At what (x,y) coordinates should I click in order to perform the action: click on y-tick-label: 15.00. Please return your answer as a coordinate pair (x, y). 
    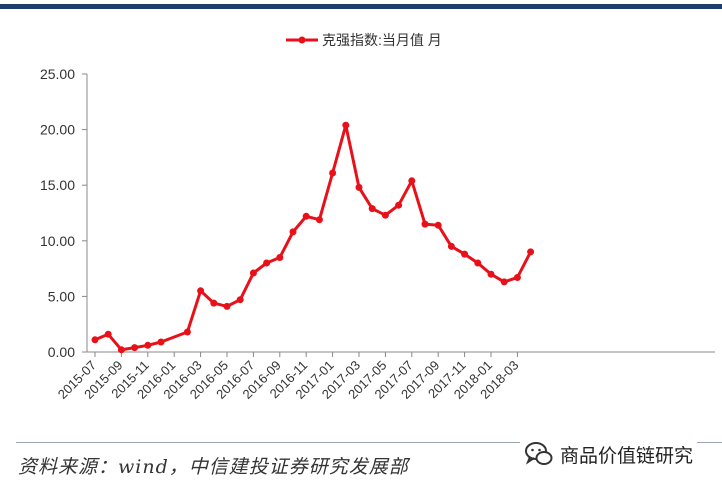
    Looking at the image, I should click on (57, 185).